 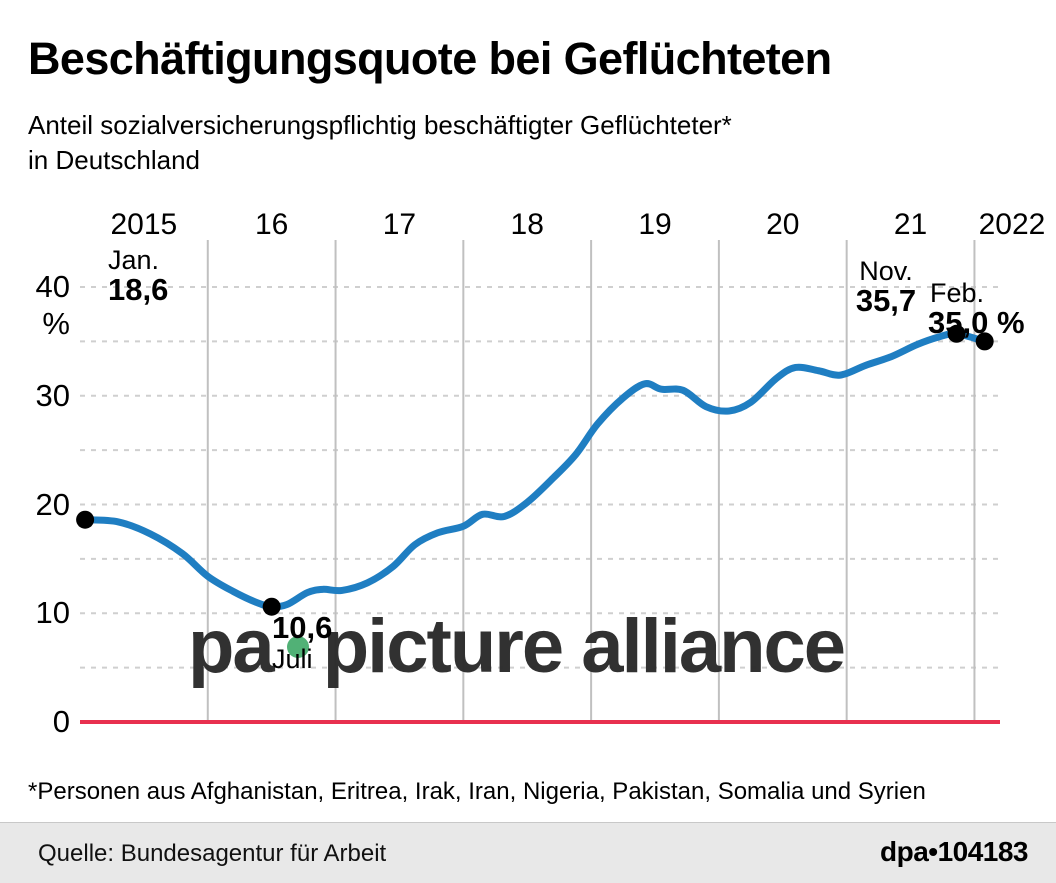 What do you see at coordinates (954, 851) in the screenshot?
I see `footer-credit: dpa•104183` at bounding box center [954, 851].